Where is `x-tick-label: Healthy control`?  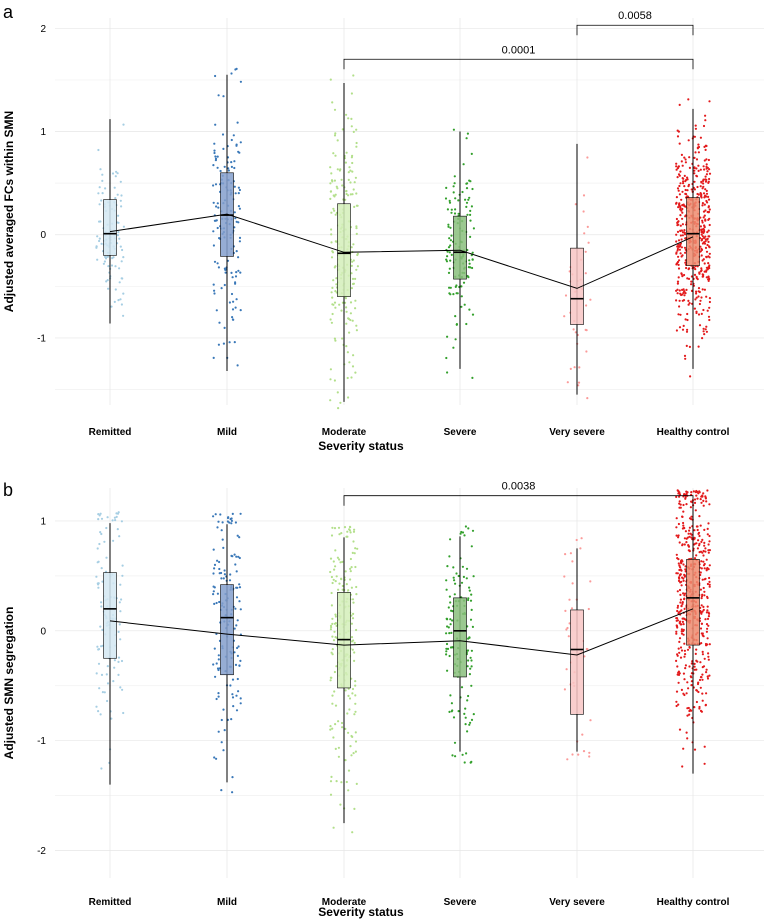
x-tick-label: Healthy control is located at coordinates (693, 902).